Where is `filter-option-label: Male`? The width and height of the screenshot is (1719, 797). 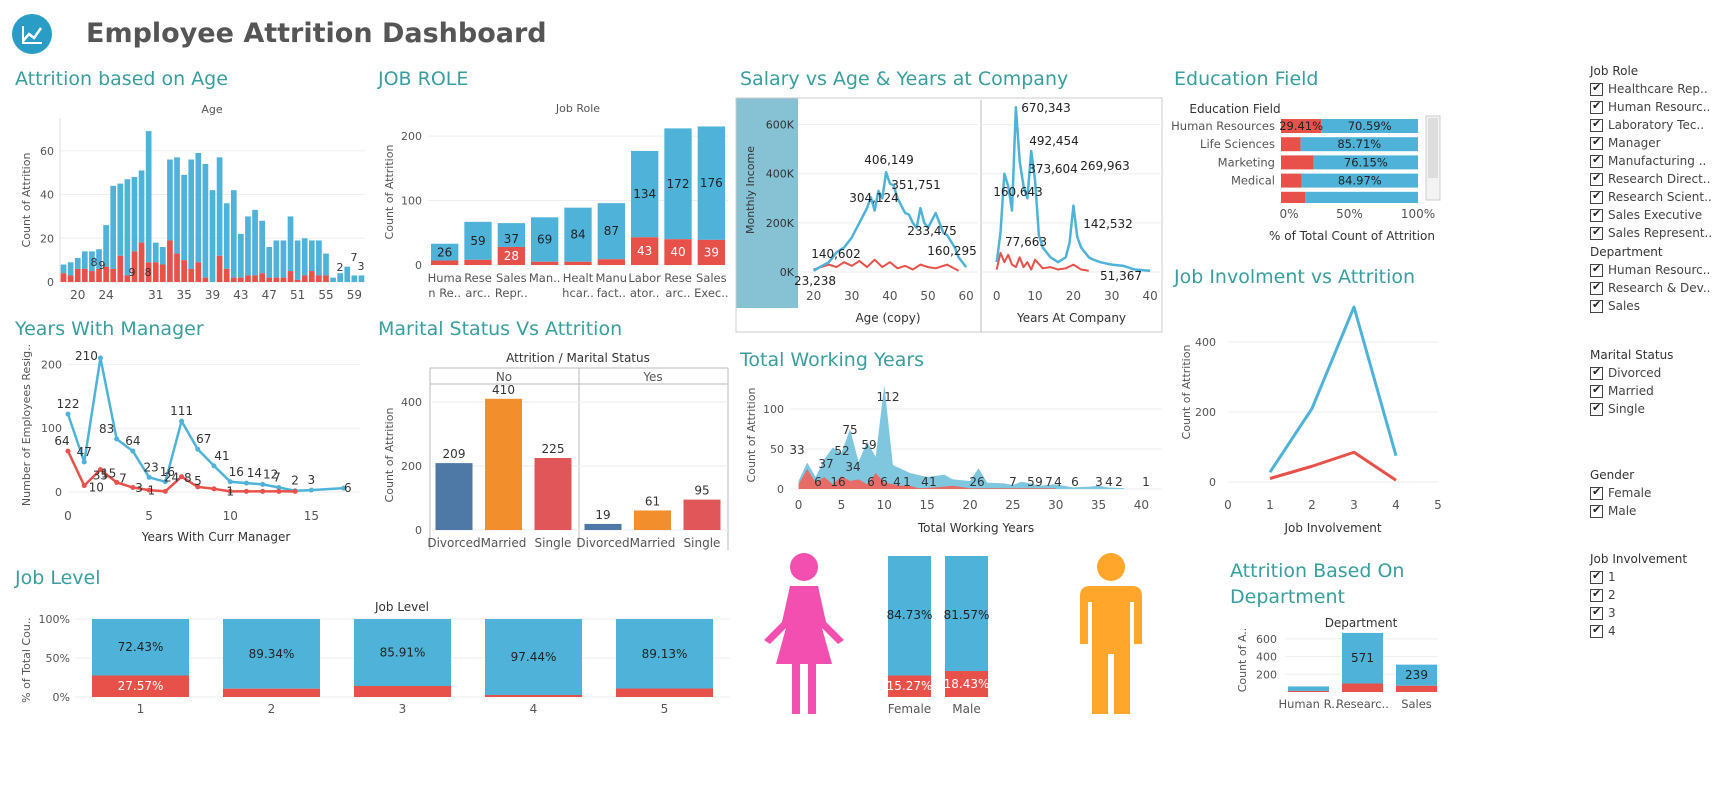 filter-option-label: Male is located at coordinates (1622, 511).